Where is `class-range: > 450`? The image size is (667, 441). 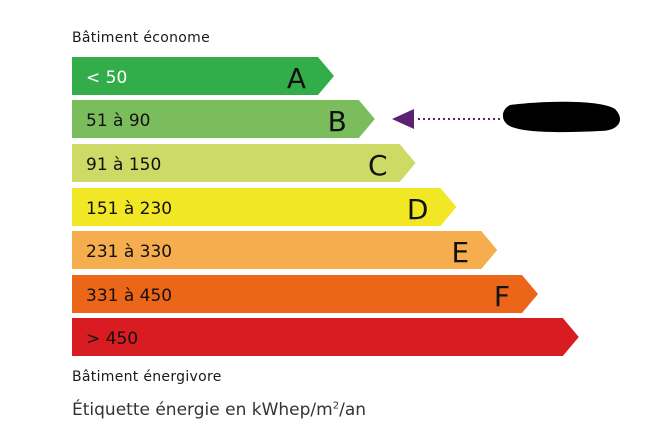
class-range: > 450 is located at coordinates (112, 339).